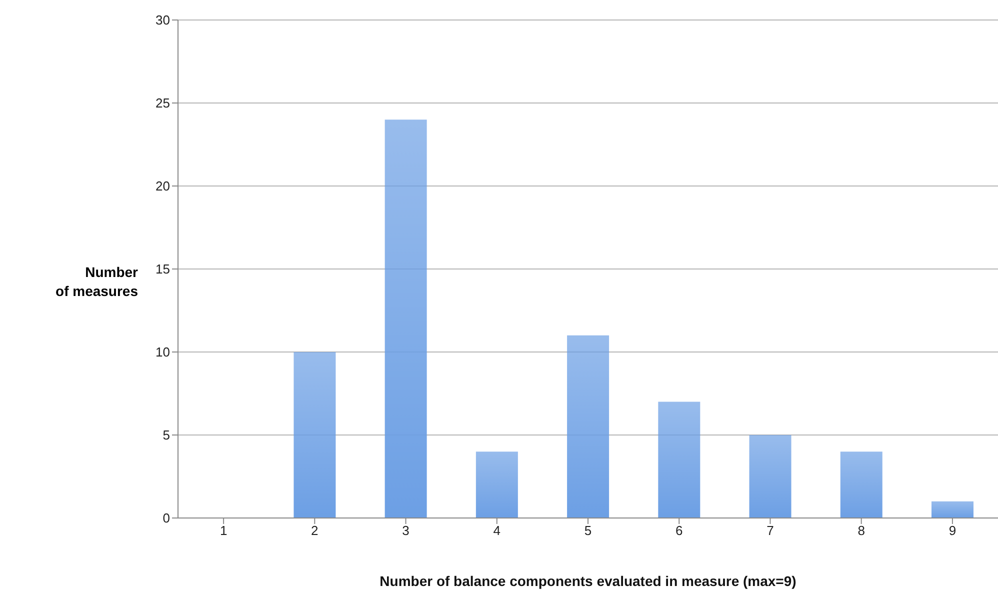 The width and height of the screenshot is (998, 602). I want to click on x-tick-label: 8, so click(861, 530).